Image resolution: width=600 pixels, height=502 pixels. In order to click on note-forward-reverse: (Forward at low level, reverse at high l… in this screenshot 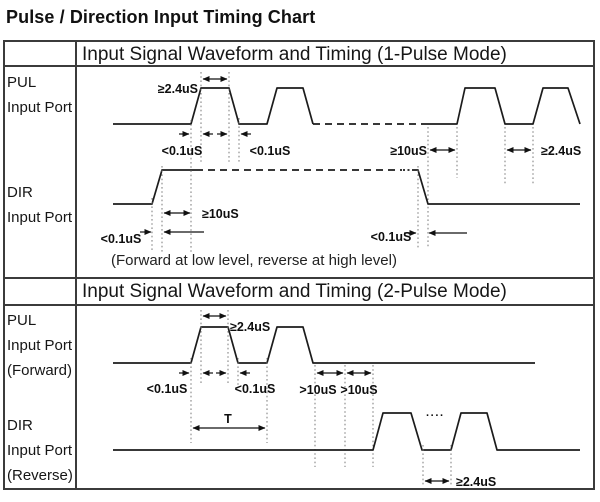, I will do `click(254, 260)`.